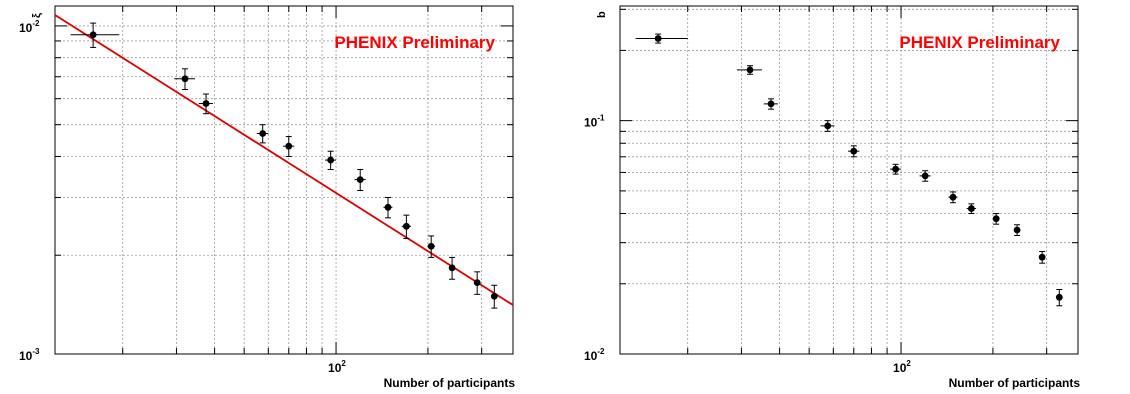 The width and height of the screenshot is (1130, 394). Describe the element at coordinates (36, 351) in the screenshot. I see `y-tick-label-exp: -3` at that location.